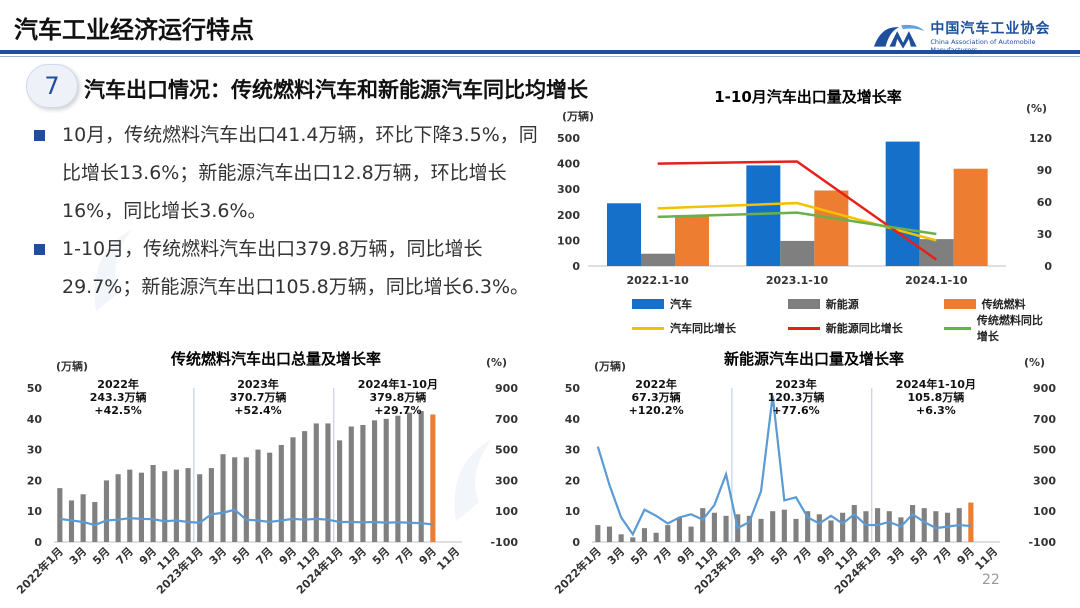  What do you see at coordinates (865, 304) in the screenshot?
I see `legend-item: 新能源` at bounding box center [865, 304].